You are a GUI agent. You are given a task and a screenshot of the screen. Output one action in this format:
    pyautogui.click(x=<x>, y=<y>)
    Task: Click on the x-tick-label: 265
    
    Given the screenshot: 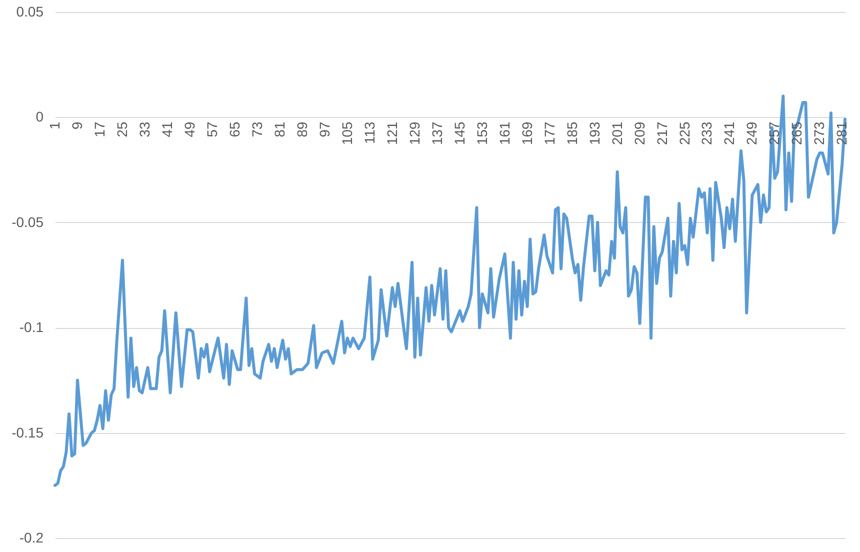 What is the action you would take?
    pyautogui.click(x=796, y=133)
    